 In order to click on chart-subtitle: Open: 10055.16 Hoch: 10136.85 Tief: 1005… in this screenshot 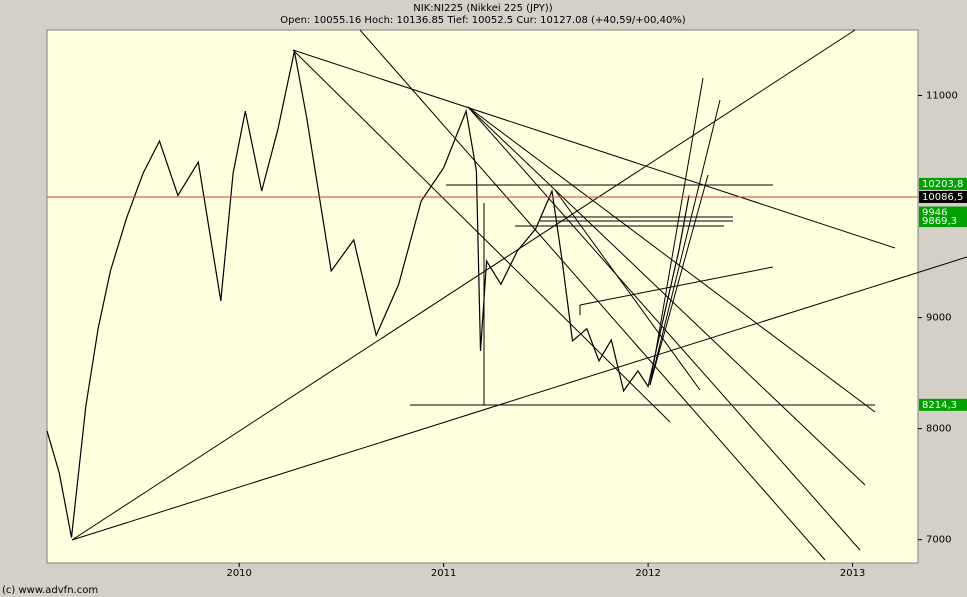, I will do `click(483, 20)`.